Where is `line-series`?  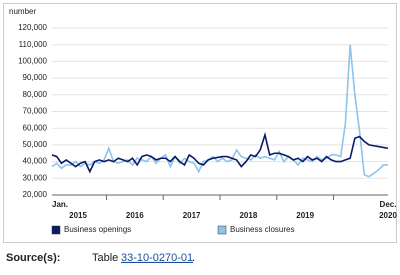 line-series is located at coordinates (220, 152).